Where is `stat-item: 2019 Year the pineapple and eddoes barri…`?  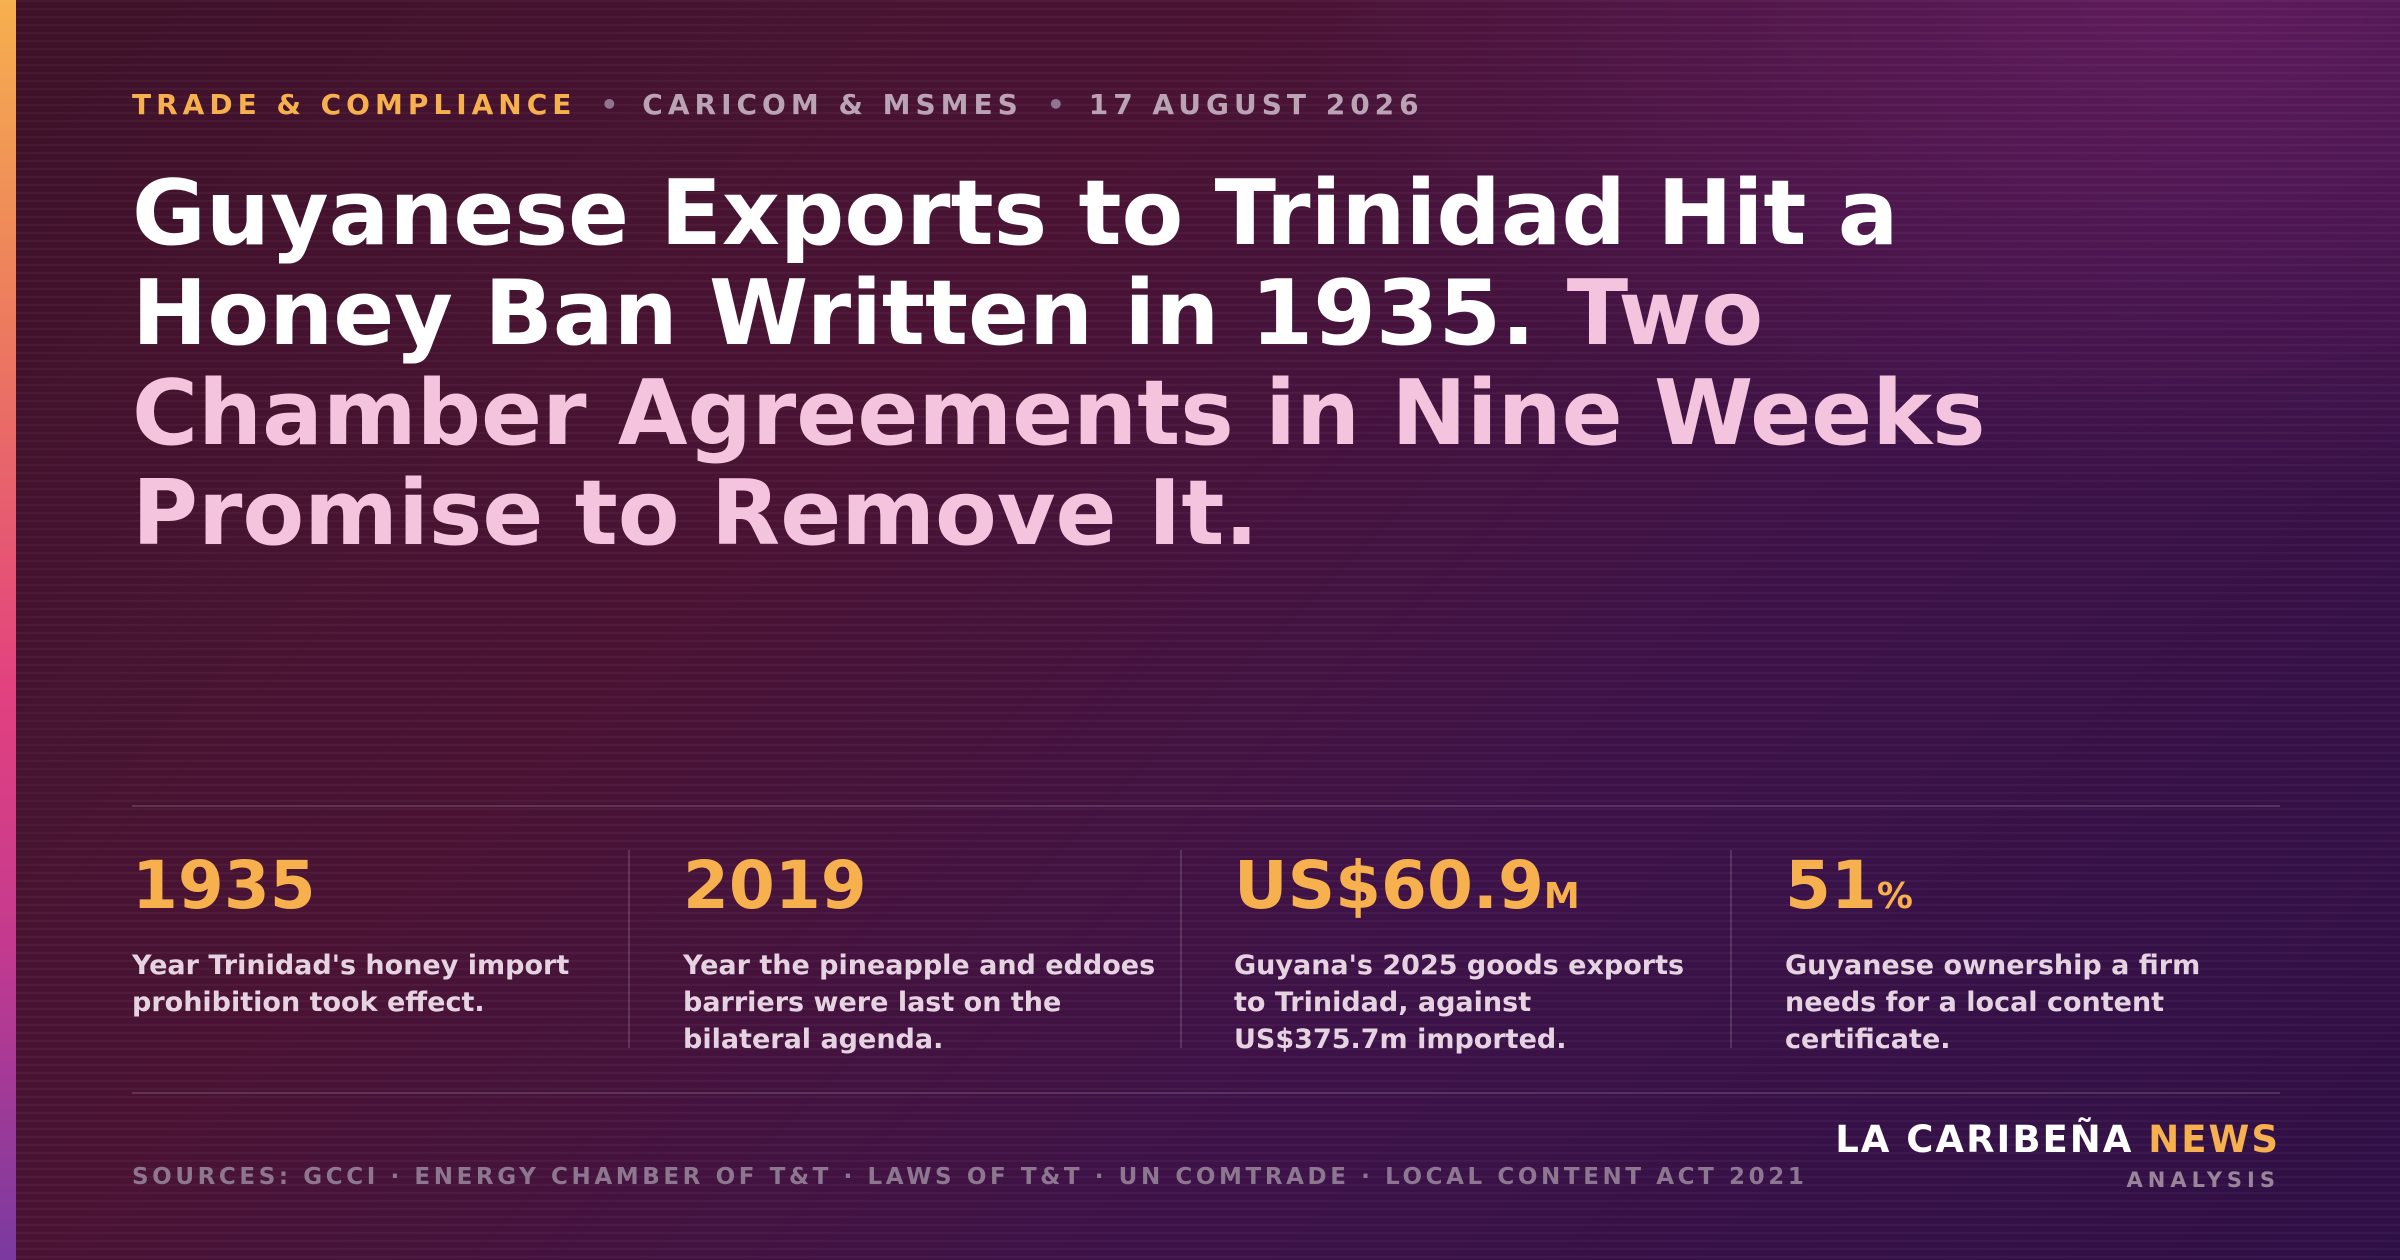 stat-item: 2019 Year the pineapple and eddoes barri… is located at coordinates (943, 954).